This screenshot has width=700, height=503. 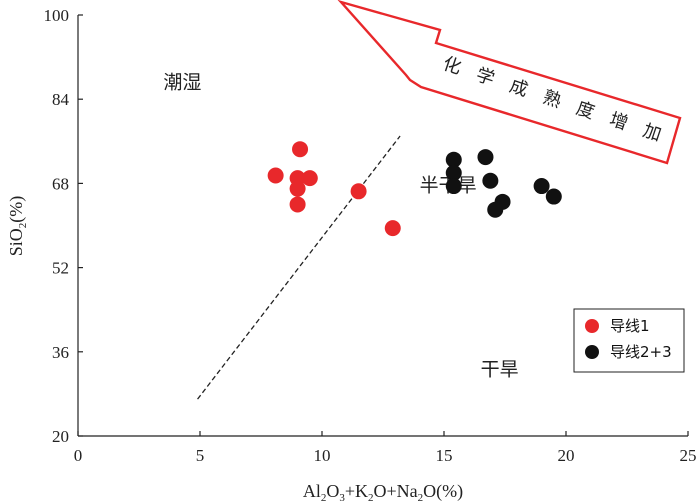 What do you see at coordinates (57, 15) in the screenshot?
I see `y-tick-label: 100` at bounding box center [57, 15].